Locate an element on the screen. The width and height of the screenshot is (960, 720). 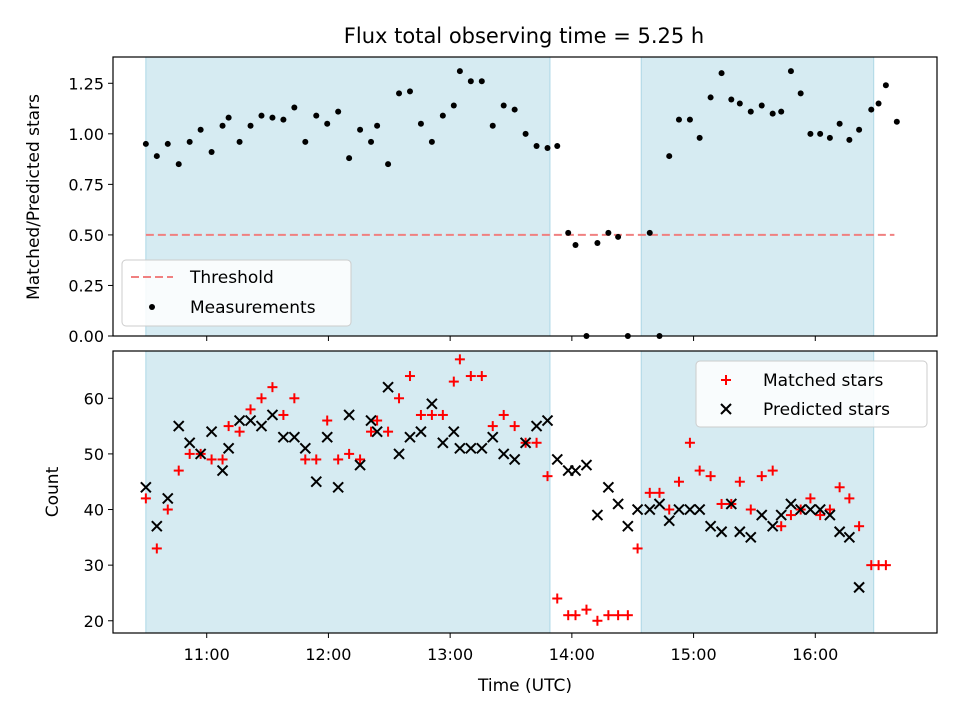
predicted-point-29-b is located at coordinates (454, 431).